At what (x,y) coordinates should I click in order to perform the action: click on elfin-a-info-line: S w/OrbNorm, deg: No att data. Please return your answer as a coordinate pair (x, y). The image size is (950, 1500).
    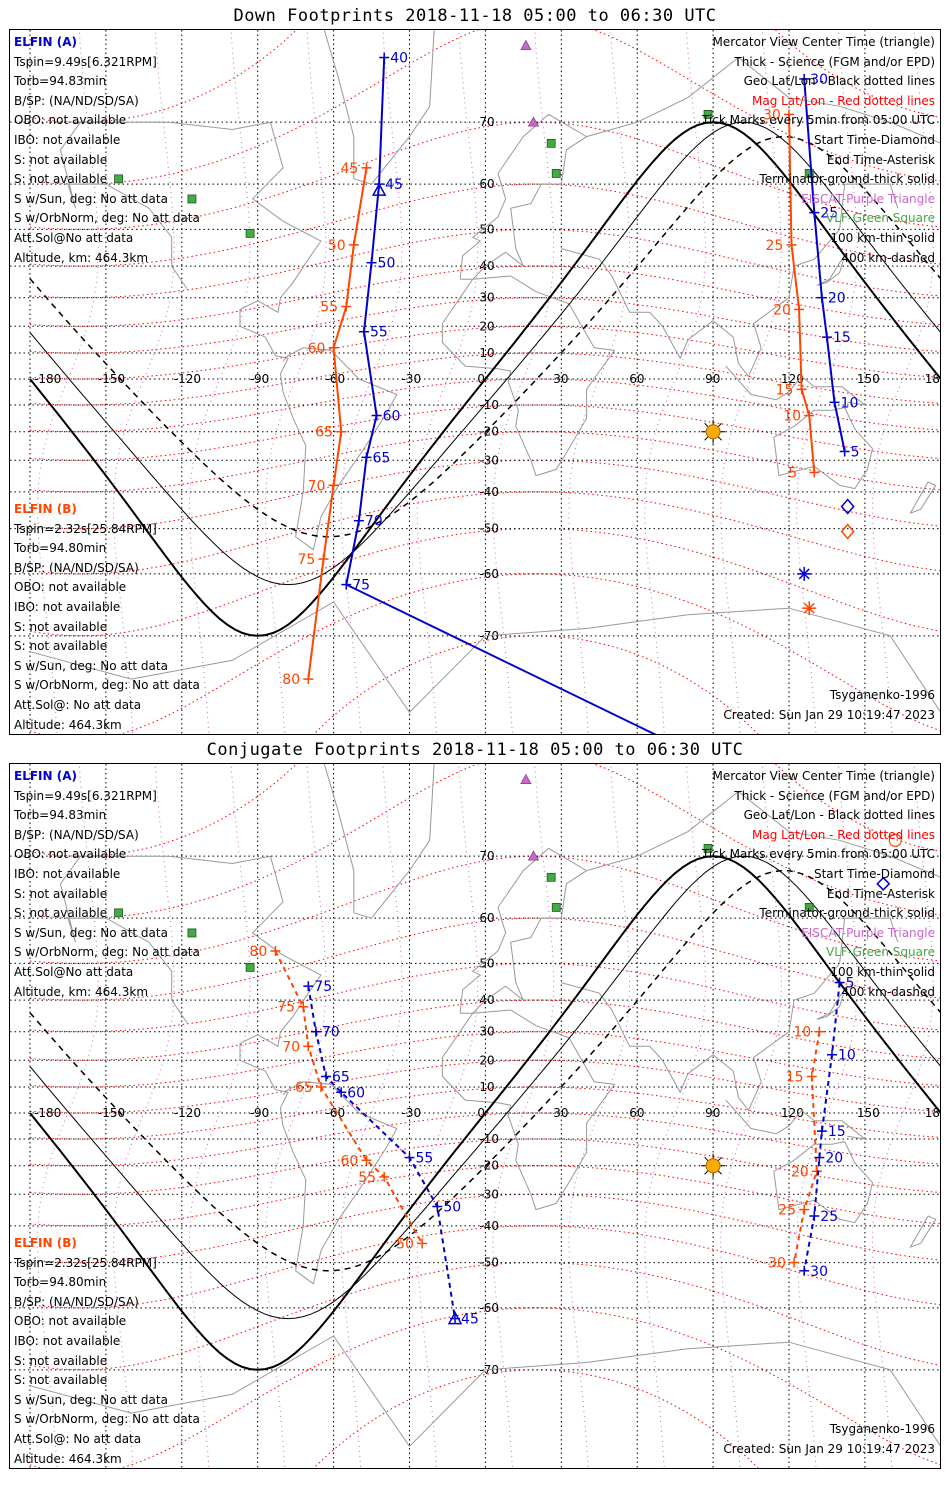
    Looking at the image, I should click on (107, 218).